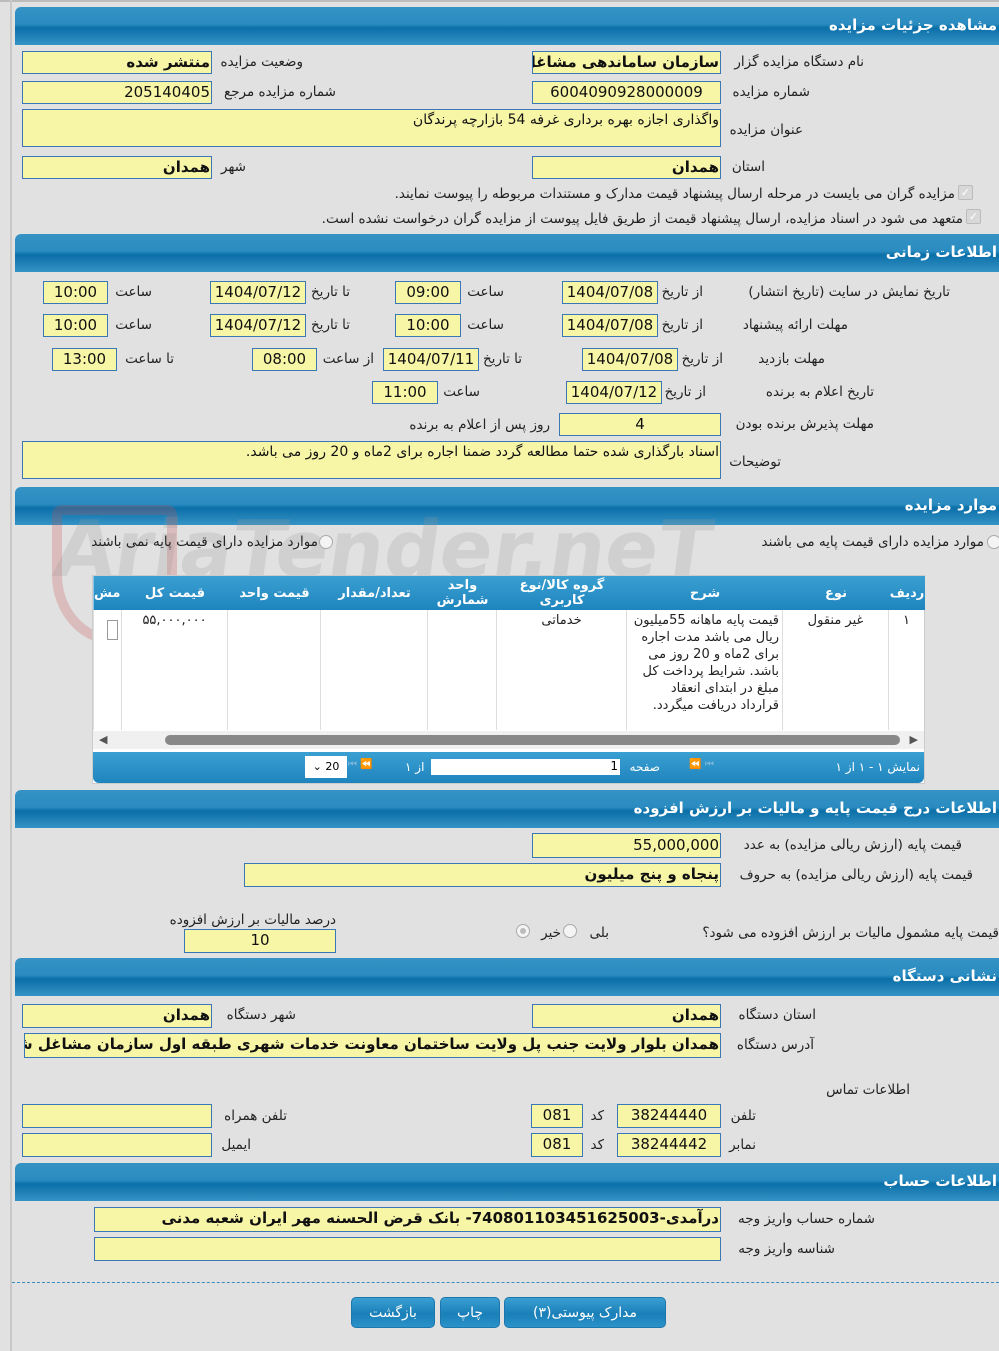  Describe the element at coordinates (326, 542) in the screenshot. I see `without-base-price-radio` at that location.